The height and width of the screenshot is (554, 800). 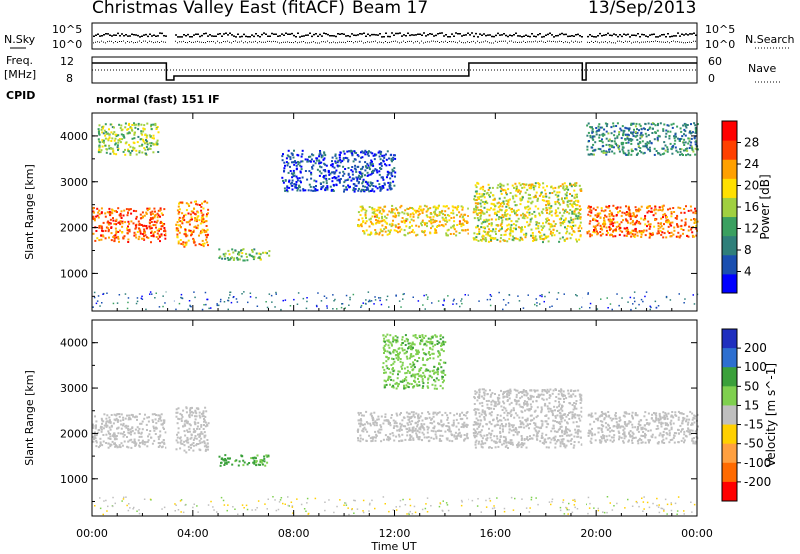 I want to click on power-colorbar-band, so click(x=729, y=207).